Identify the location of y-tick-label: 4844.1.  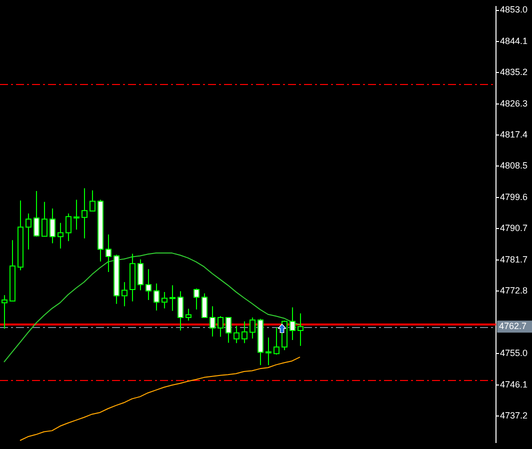
(514, 41).